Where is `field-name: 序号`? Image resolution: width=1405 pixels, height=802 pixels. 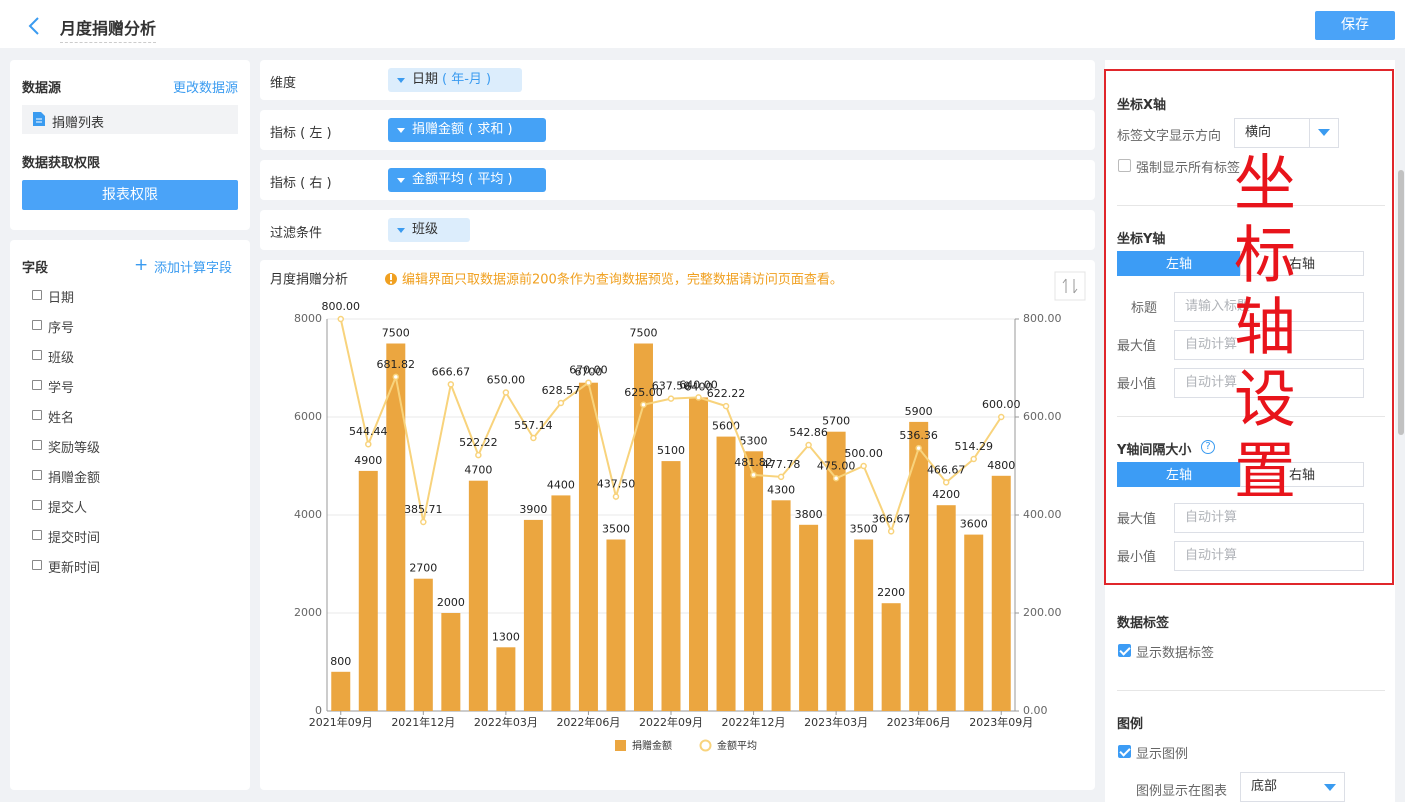 field-name: 序号 is located at coordinates (61, 328).